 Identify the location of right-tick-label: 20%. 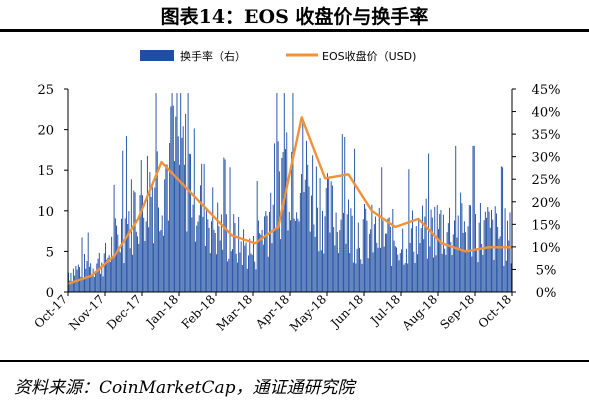
(546, 203).